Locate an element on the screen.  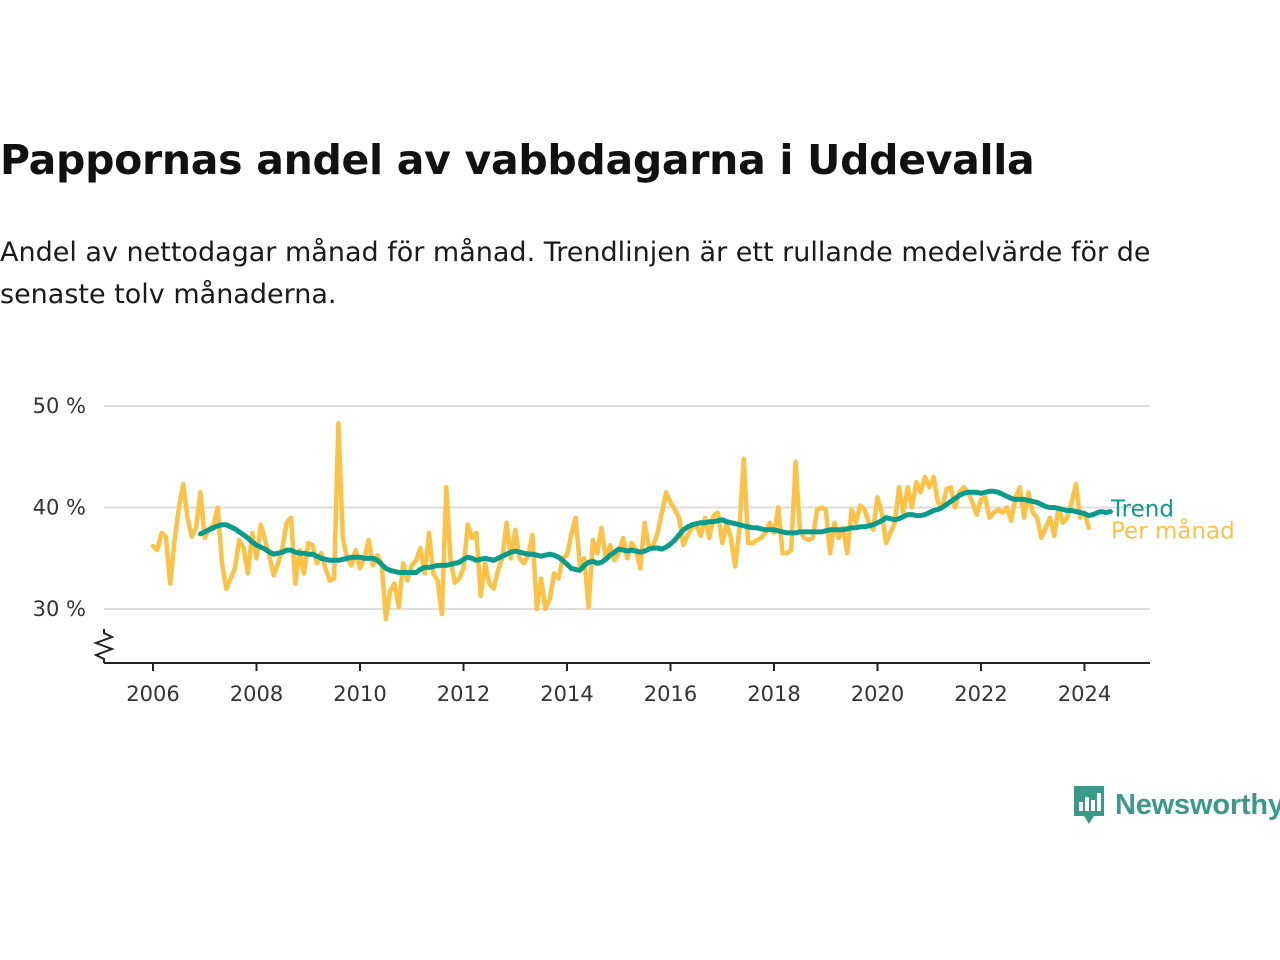
newsworthy-logo: Newsworthy is located at coordinates (1176, 805).